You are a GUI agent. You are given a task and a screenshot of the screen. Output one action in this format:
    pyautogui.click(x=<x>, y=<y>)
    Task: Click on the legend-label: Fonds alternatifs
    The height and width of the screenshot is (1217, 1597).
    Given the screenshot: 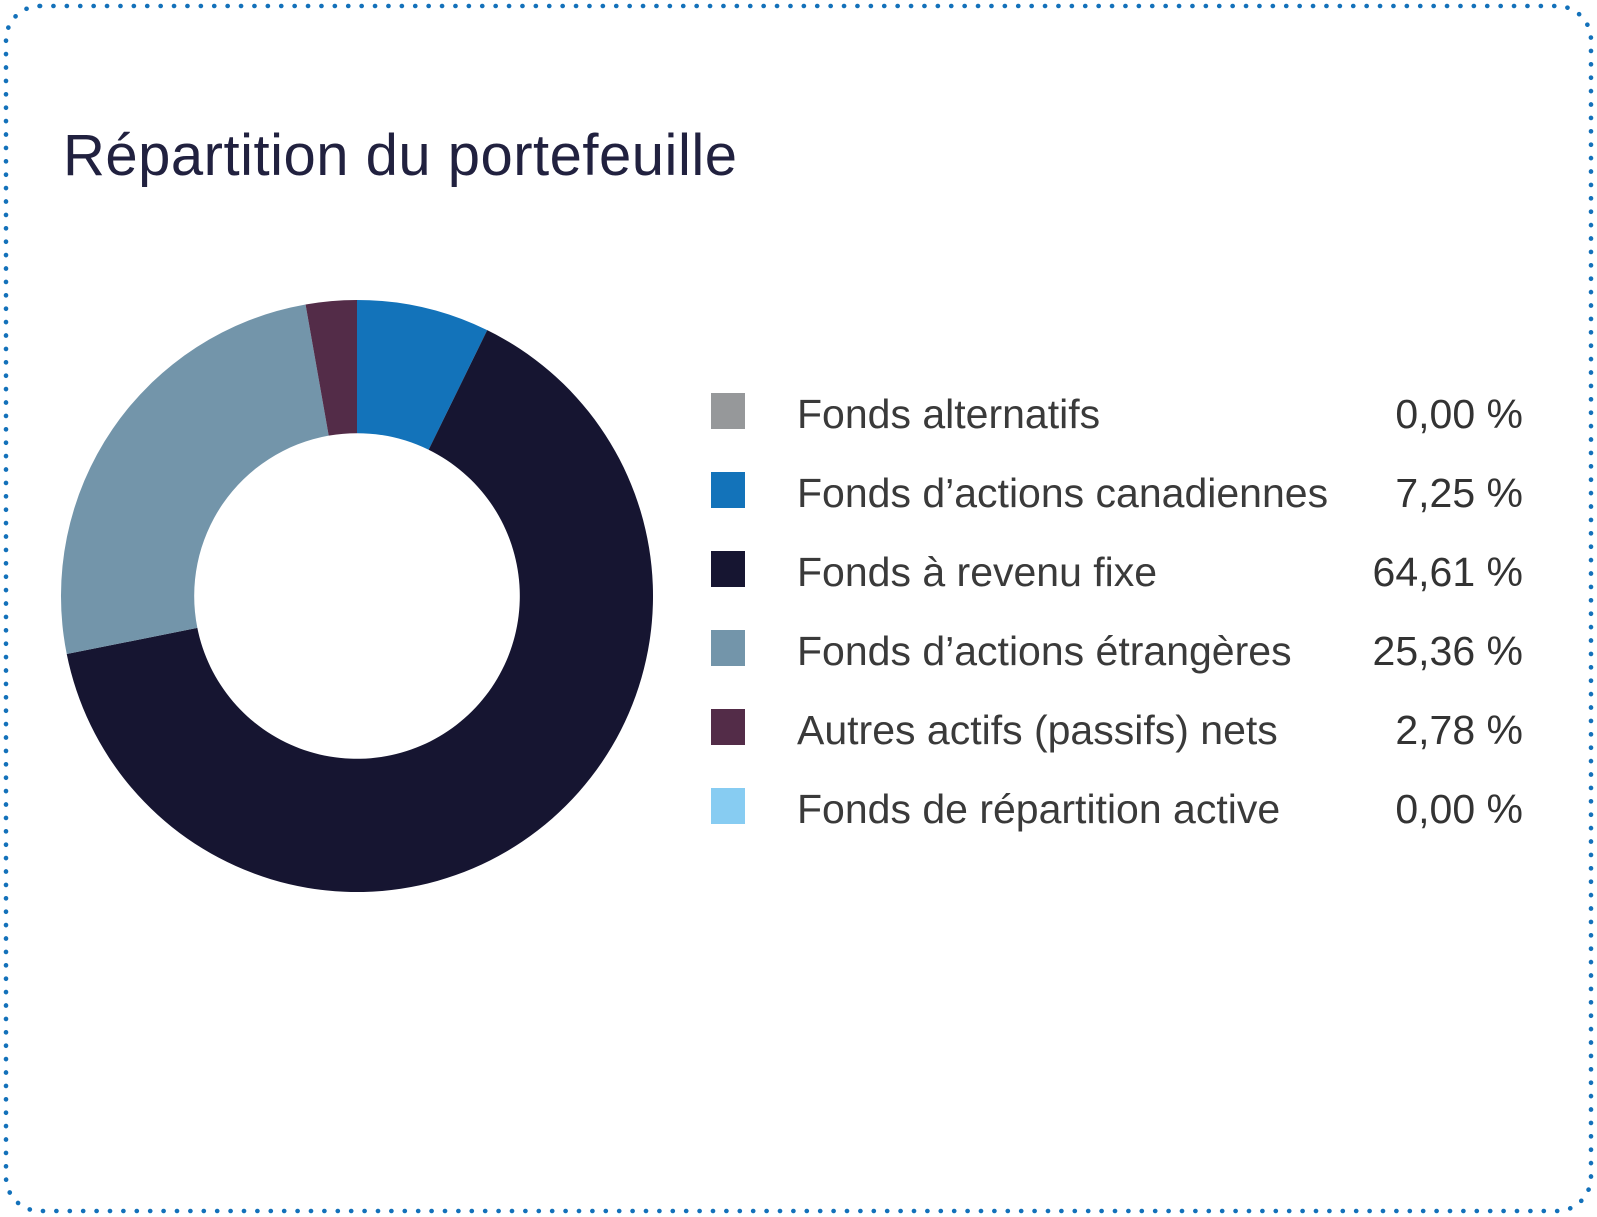 What is the action you would take?
    pyautogui.click(x=949, y=413)
    